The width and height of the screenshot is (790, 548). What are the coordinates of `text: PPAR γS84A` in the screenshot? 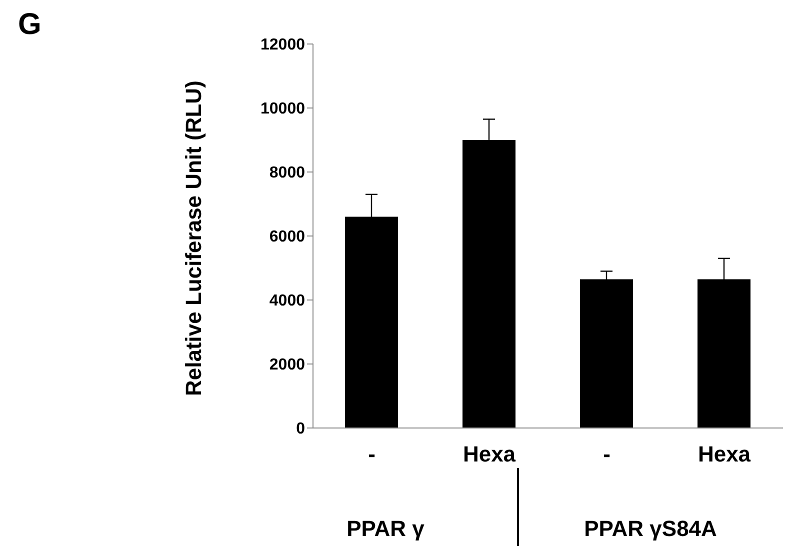 It's located at (650, 529).